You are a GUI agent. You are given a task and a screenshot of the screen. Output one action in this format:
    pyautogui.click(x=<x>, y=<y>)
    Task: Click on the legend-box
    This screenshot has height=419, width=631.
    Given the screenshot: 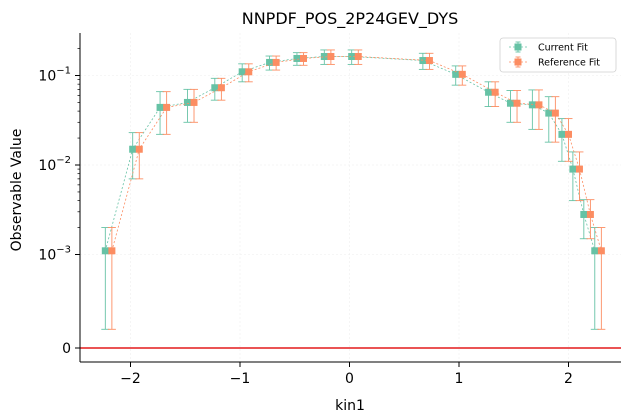 What is the action you would take?
    pyautogui.click(x=558, y=55)
    